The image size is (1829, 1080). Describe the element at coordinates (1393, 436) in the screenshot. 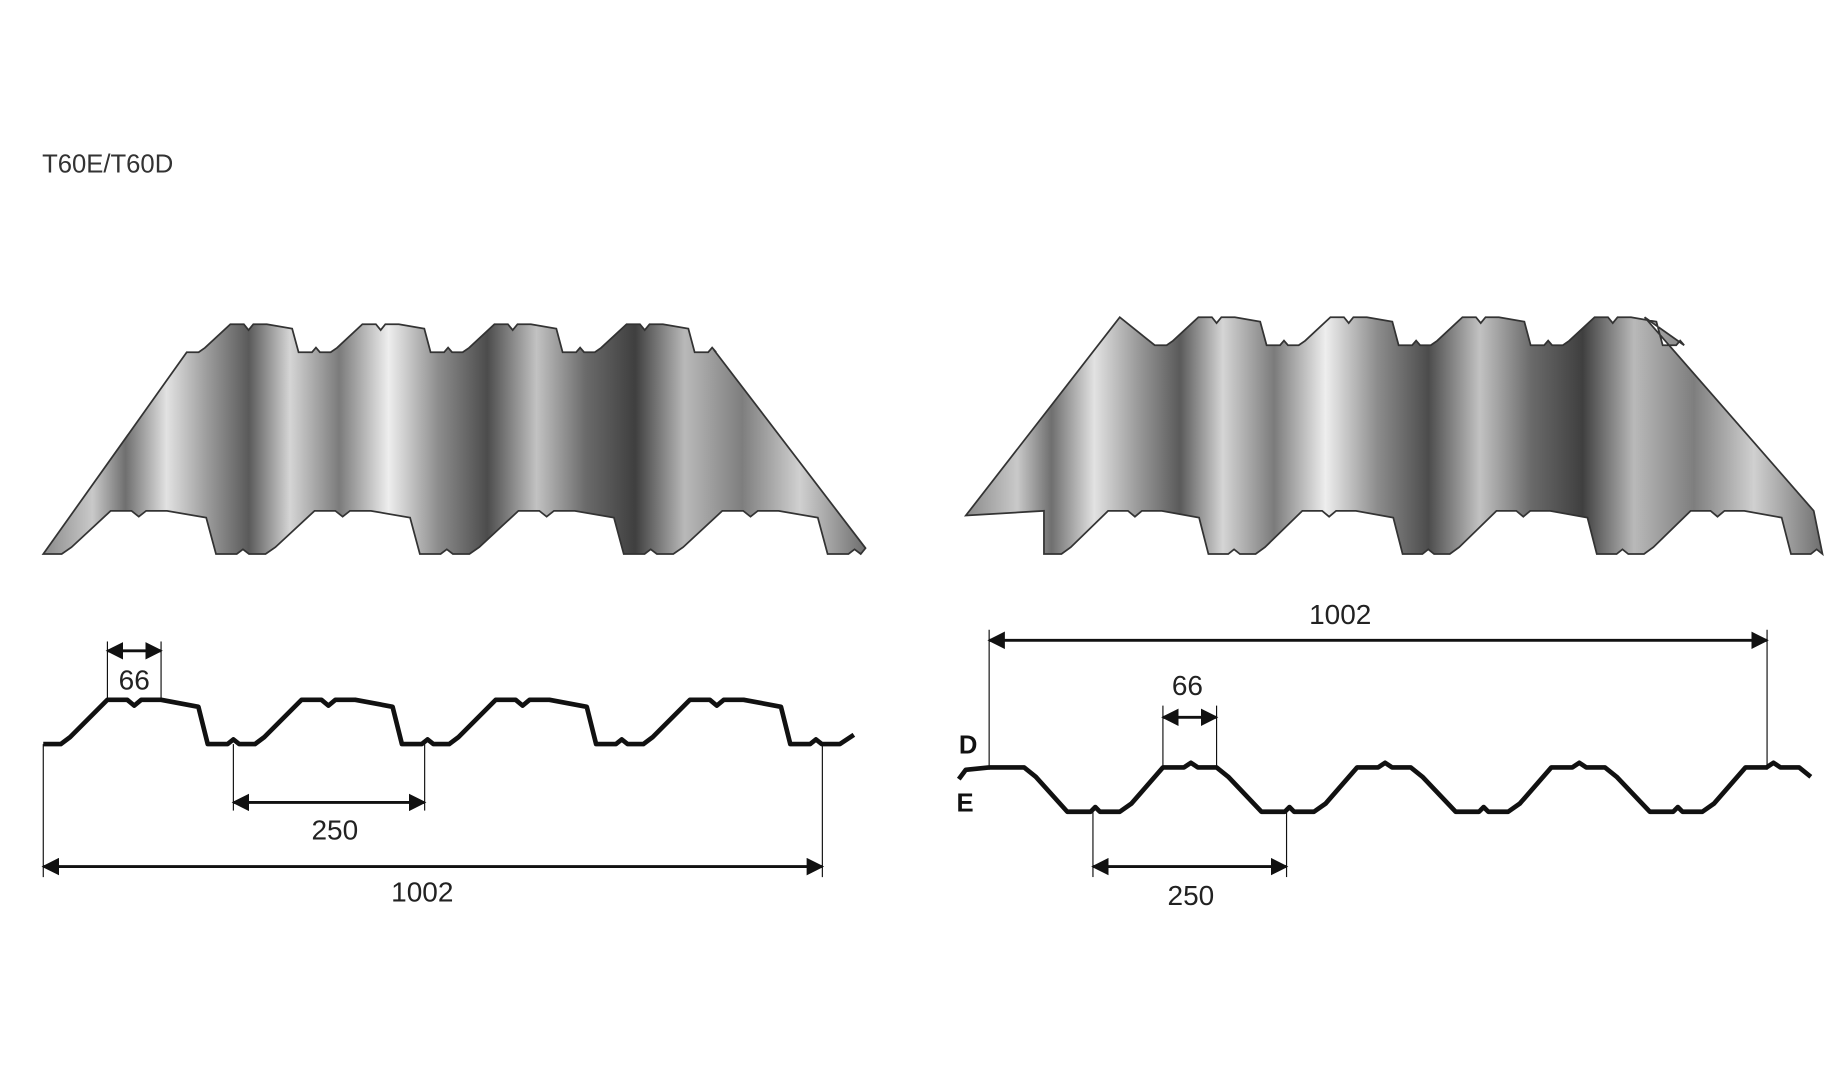

I see `sheet-right` at that location.